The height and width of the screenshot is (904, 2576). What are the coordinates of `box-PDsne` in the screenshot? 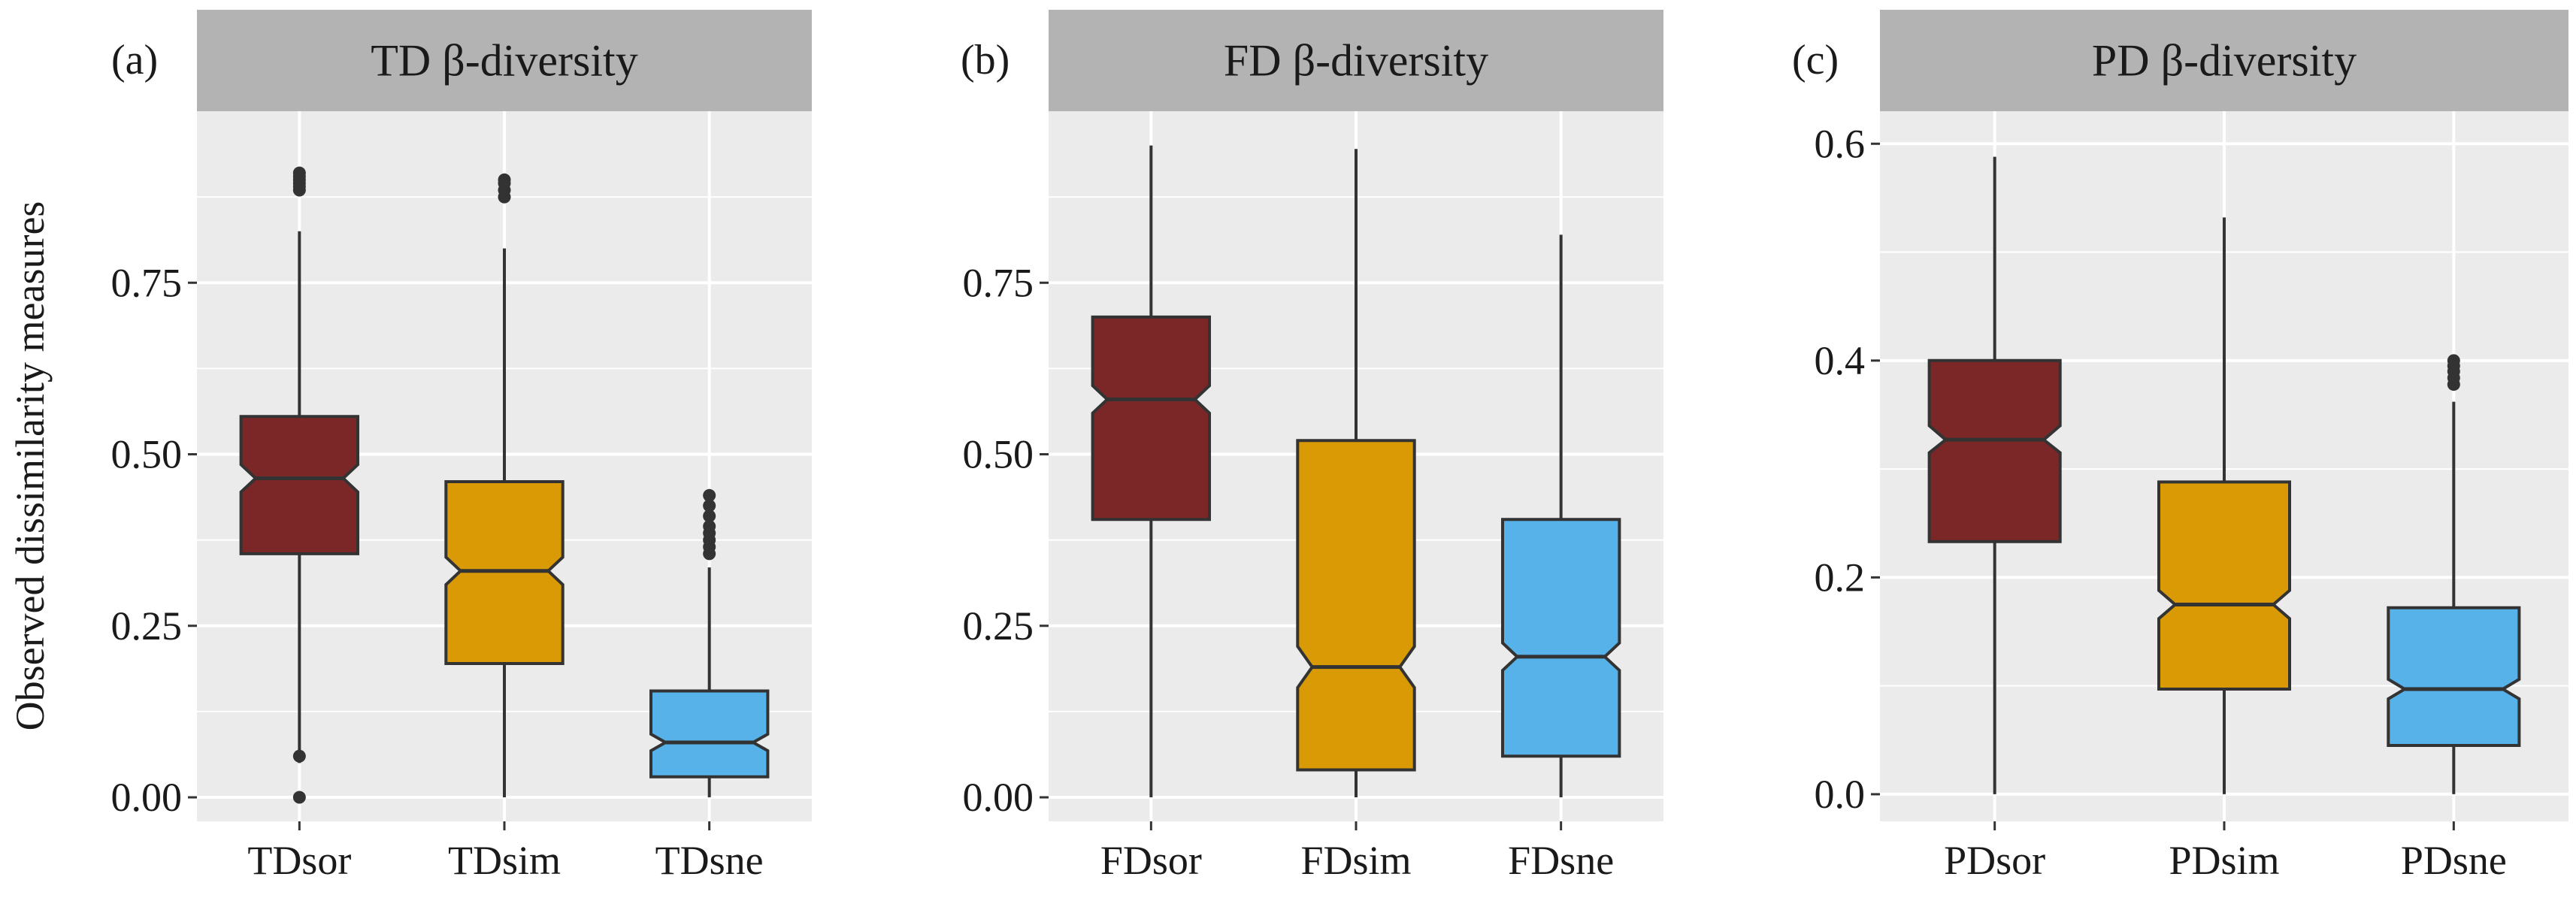 It's located at (2454, 574).